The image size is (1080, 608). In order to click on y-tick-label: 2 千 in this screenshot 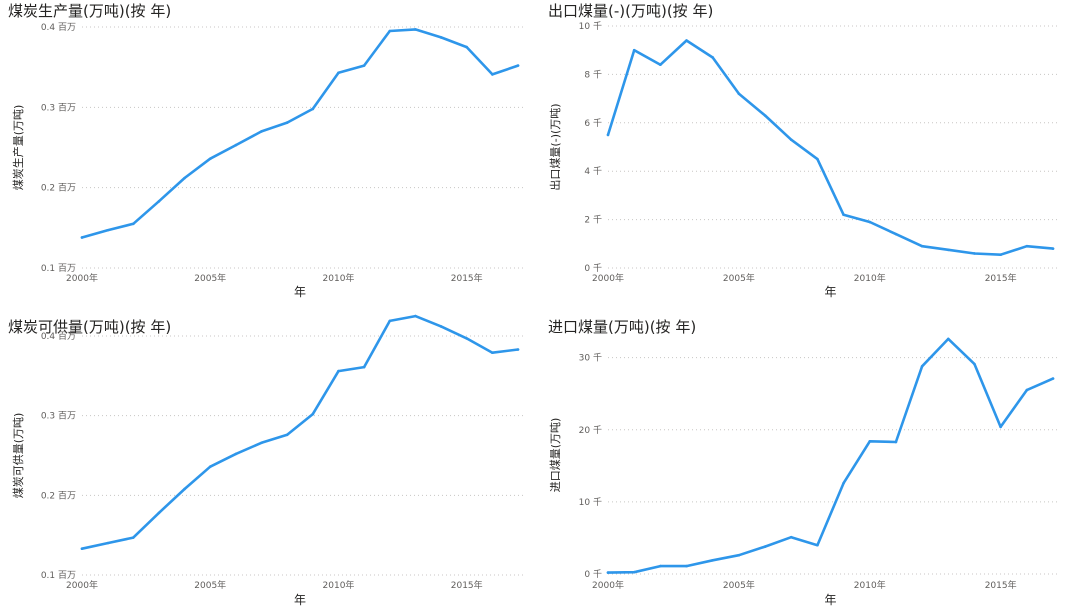, I will do `click(593, 220)`.